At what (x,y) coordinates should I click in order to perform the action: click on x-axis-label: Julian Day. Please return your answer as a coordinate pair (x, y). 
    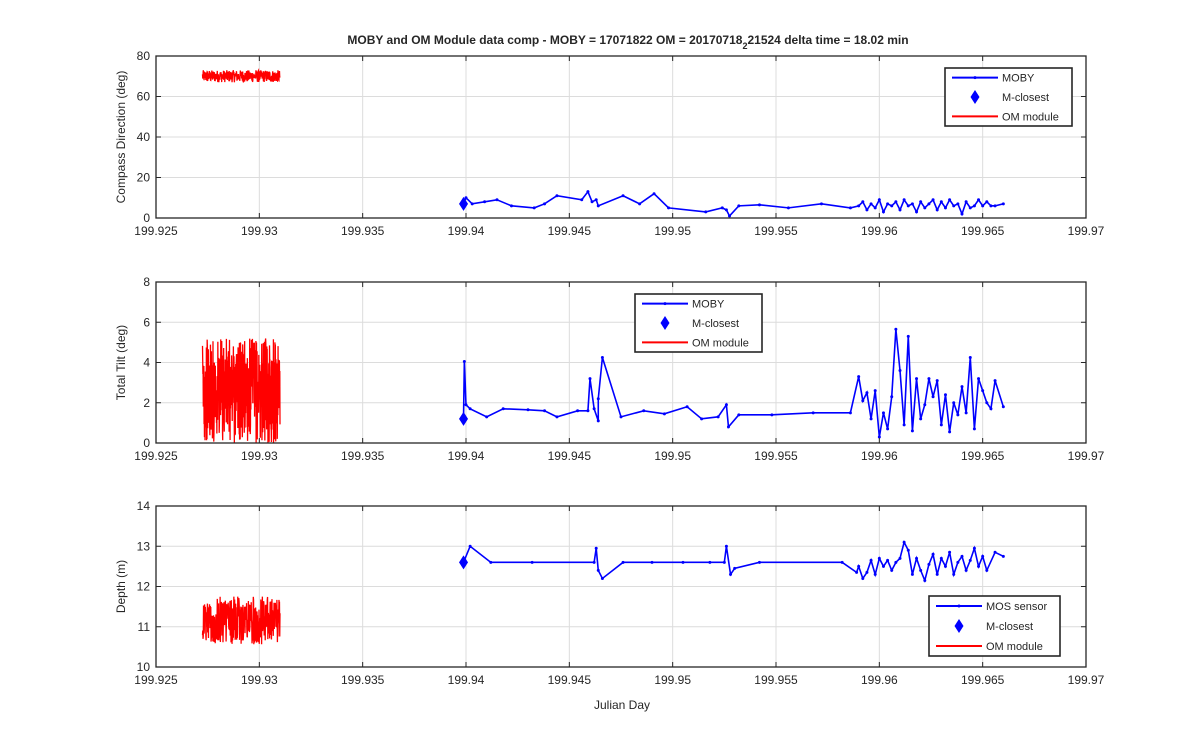
    Looking at the image, I should click on (622, 705).